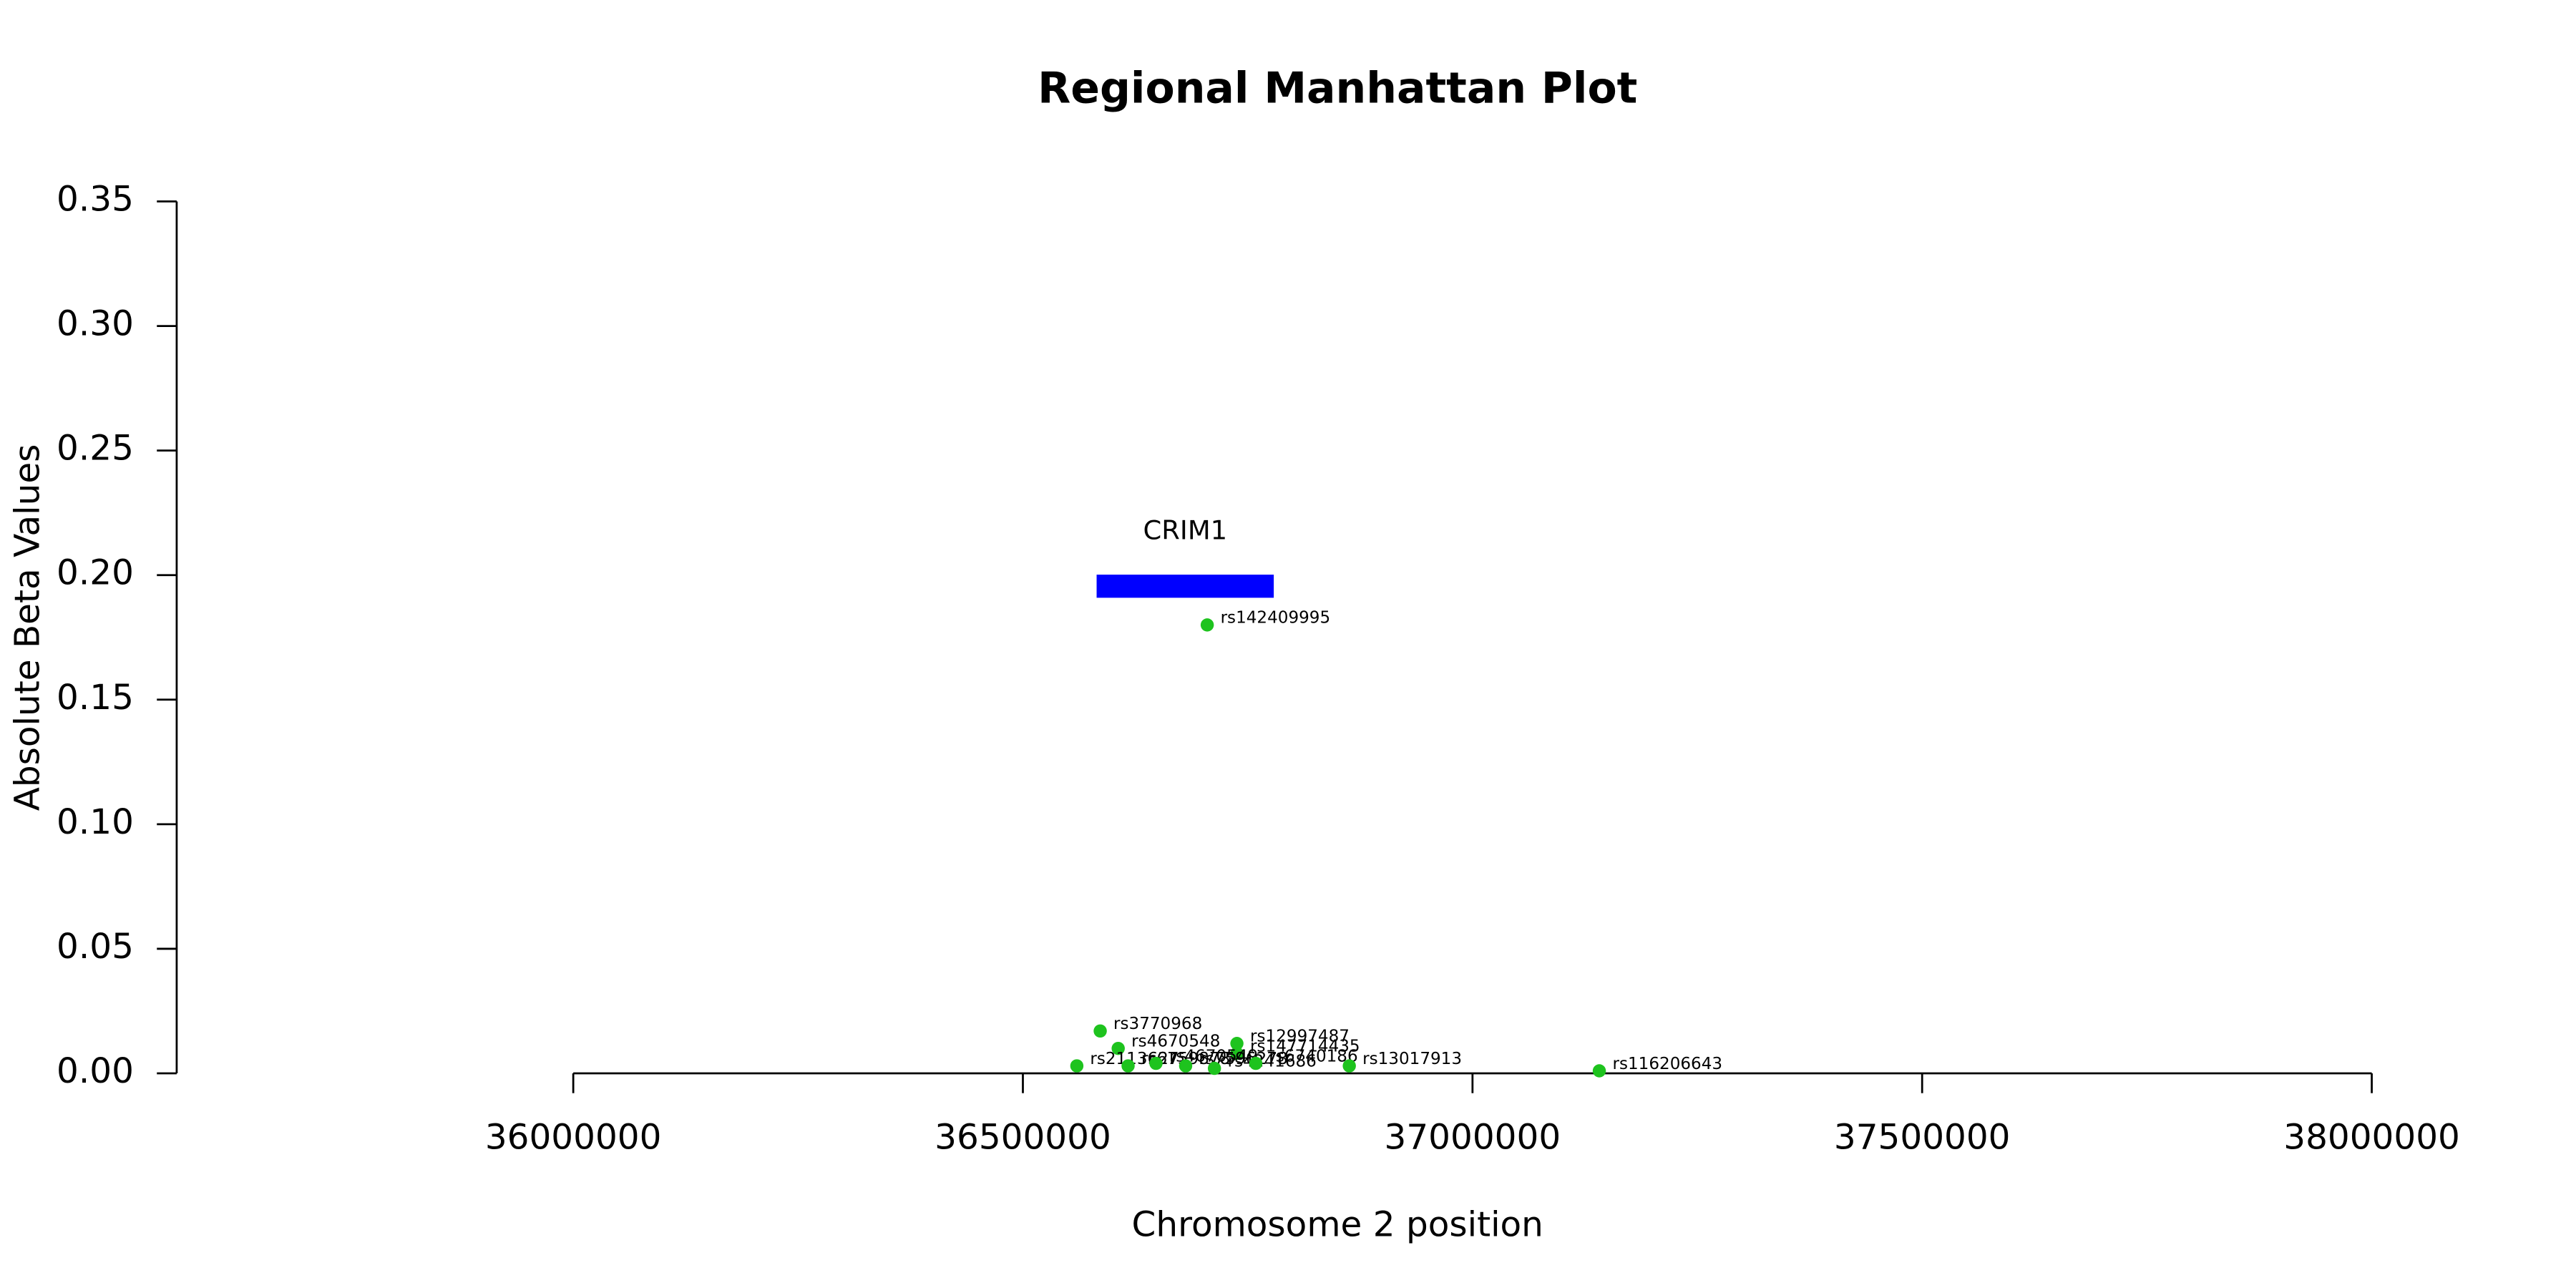 The image size is (2576, 1288). I want to click on gene-label: CRIM1, so click(1185, 530).